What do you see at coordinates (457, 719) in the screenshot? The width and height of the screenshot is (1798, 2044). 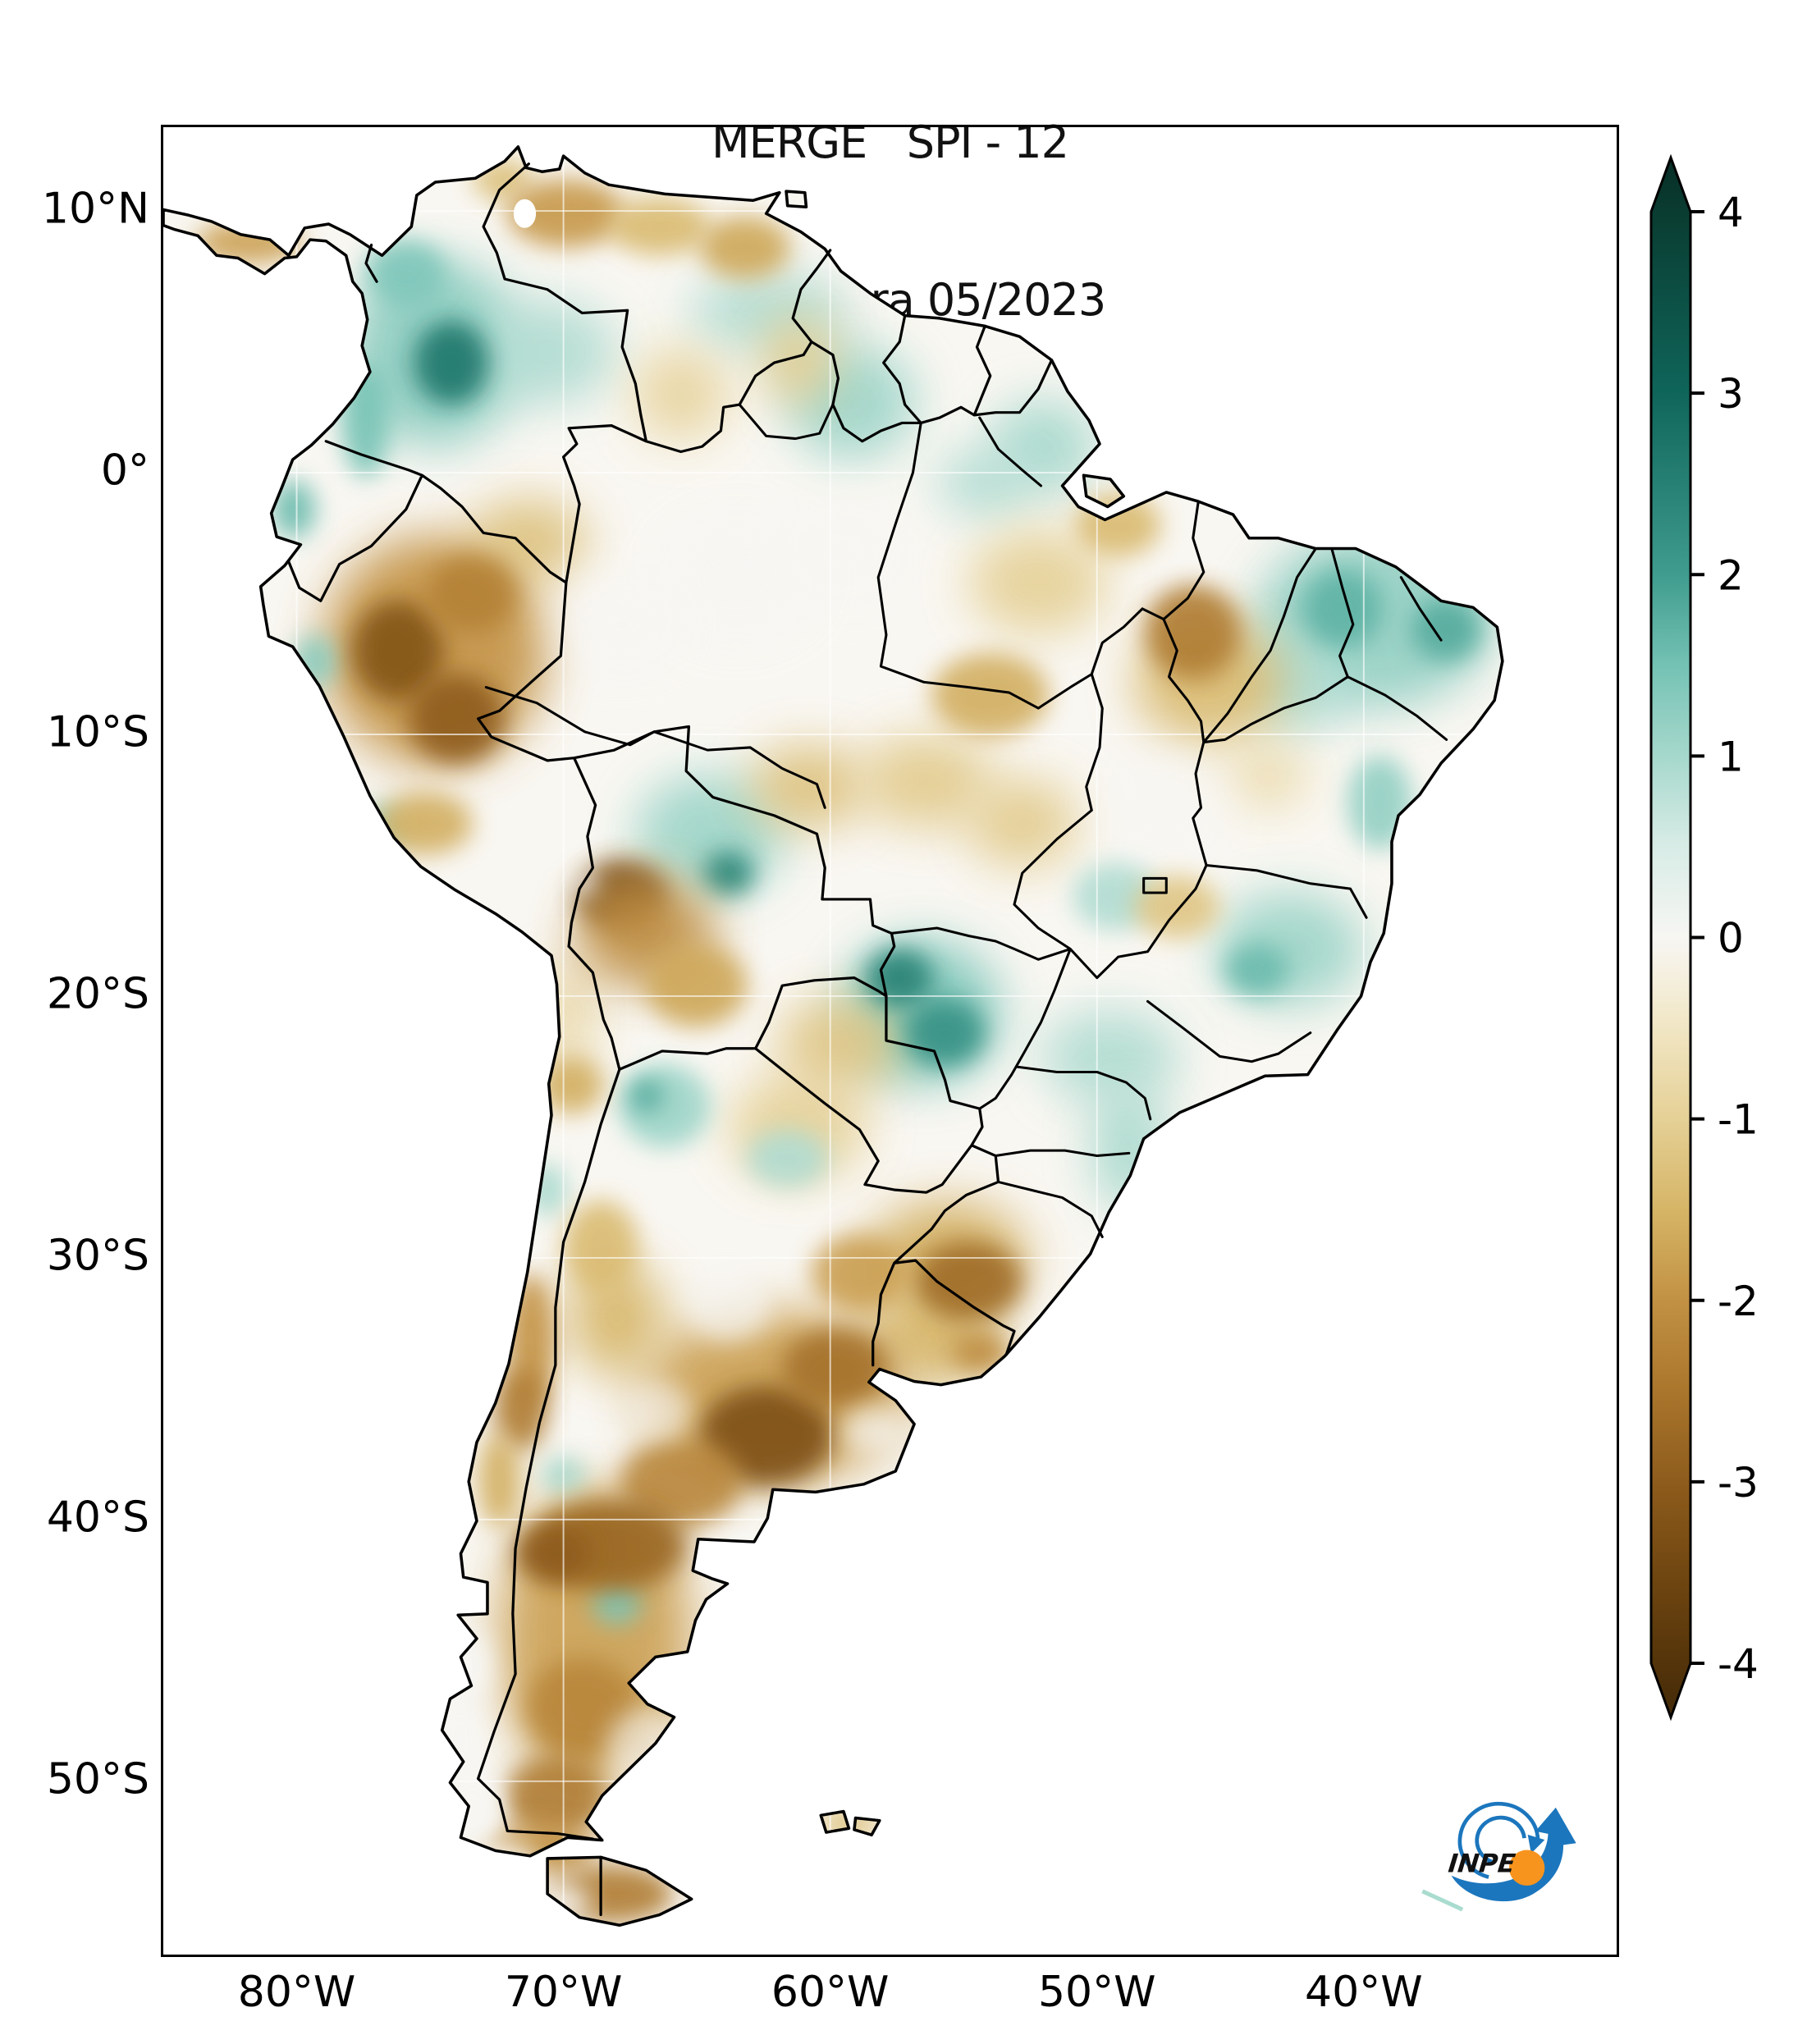 I see `spi-region-ucayali-core` at bounding box center [457, 719].